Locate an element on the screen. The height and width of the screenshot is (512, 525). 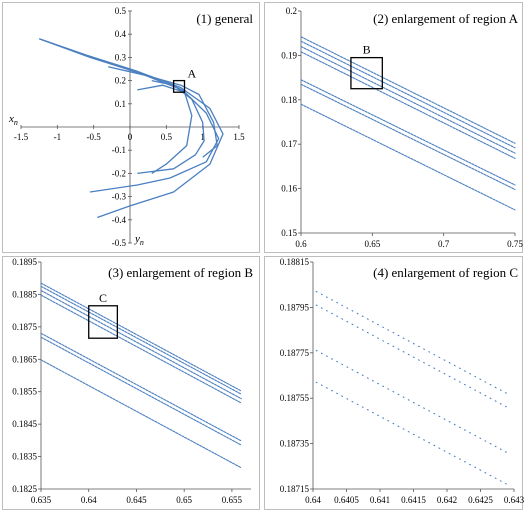
x-tick-label: -1 is located at coordinates (58, 137).